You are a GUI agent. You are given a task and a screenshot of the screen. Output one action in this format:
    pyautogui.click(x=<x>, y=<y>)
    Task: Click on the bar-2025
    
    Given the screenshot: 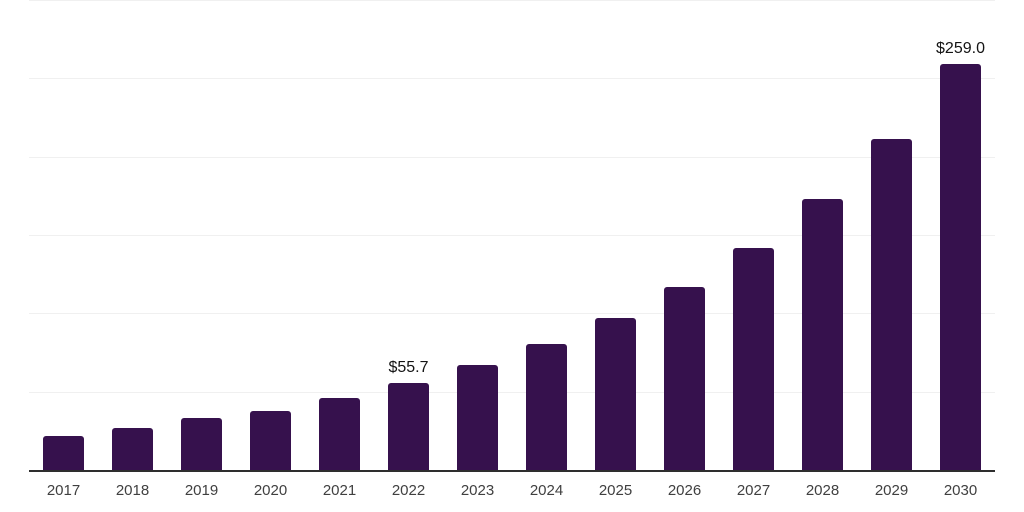 What is the action you would take?
    pyautogui.click(x=615, y=393)
    